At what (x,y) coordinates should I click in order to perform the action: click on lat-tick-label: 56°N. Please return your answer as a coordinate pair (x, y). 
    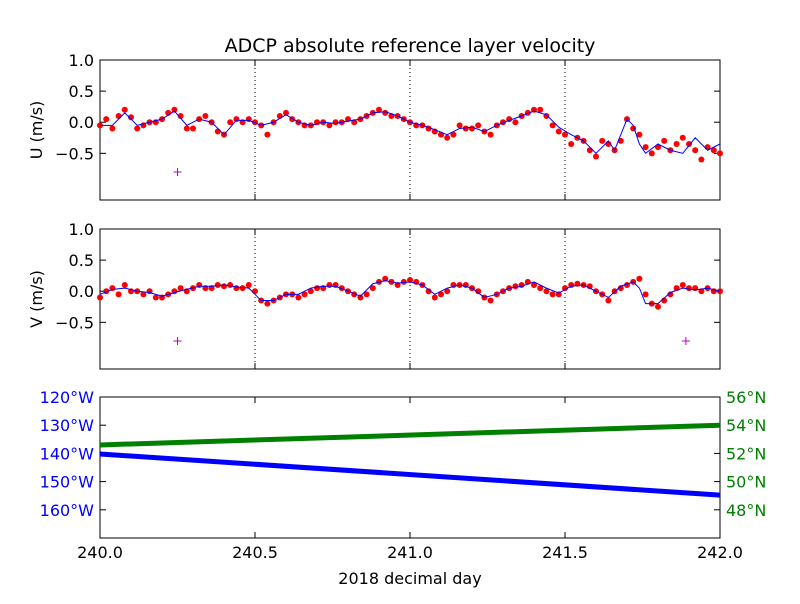
    Looking at the image, I should click on (746, 397).